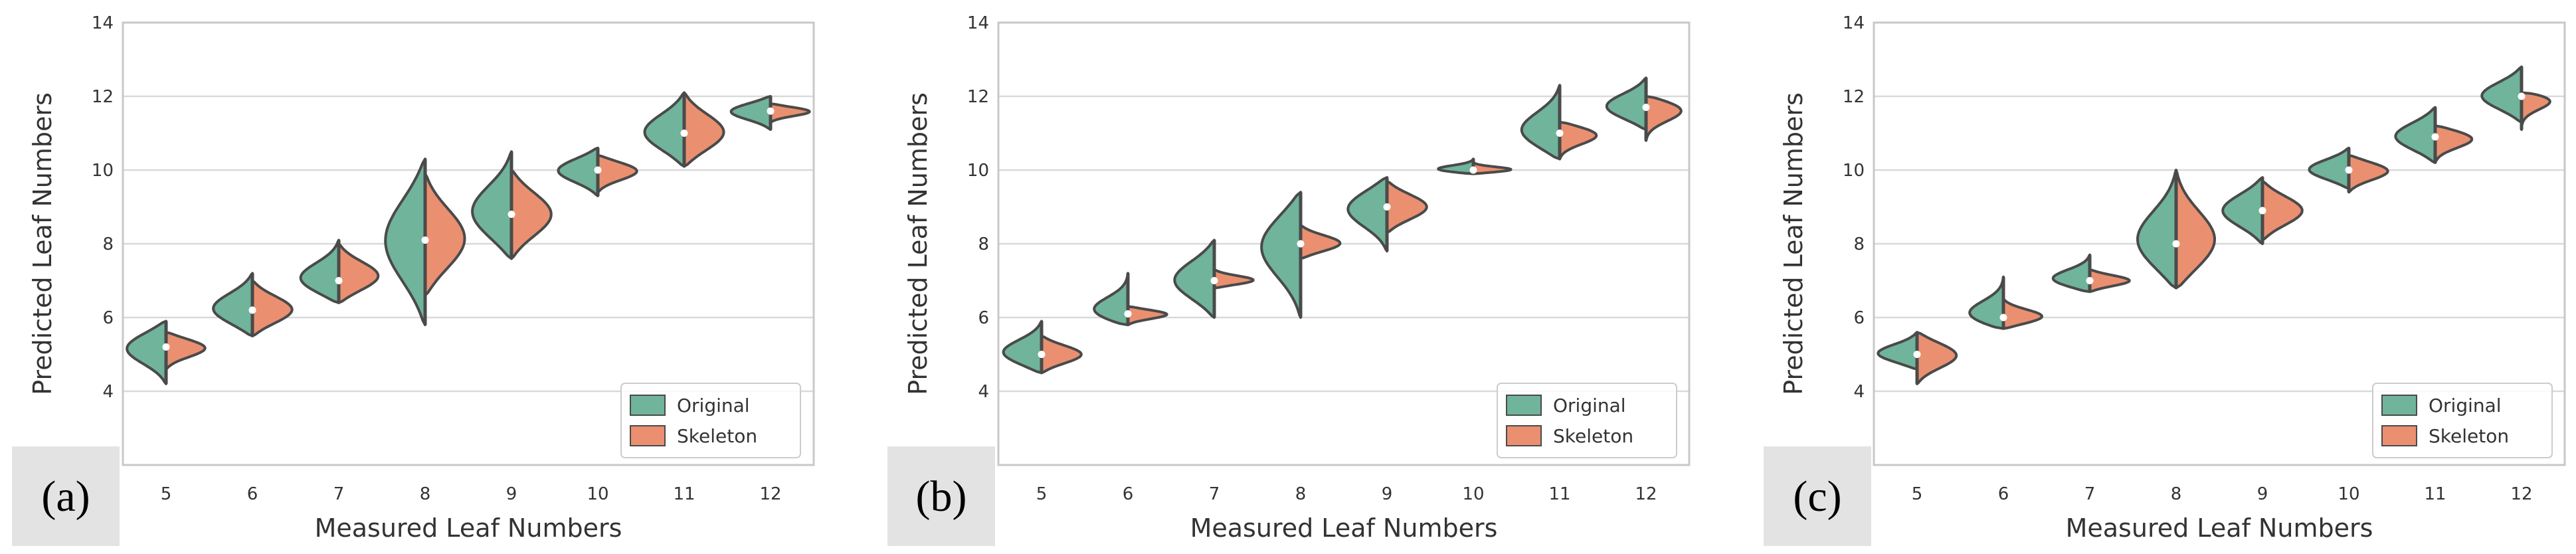 This screenshot has height=554, width=2576. I want to click on panel-label: (b), so click(941, 497).